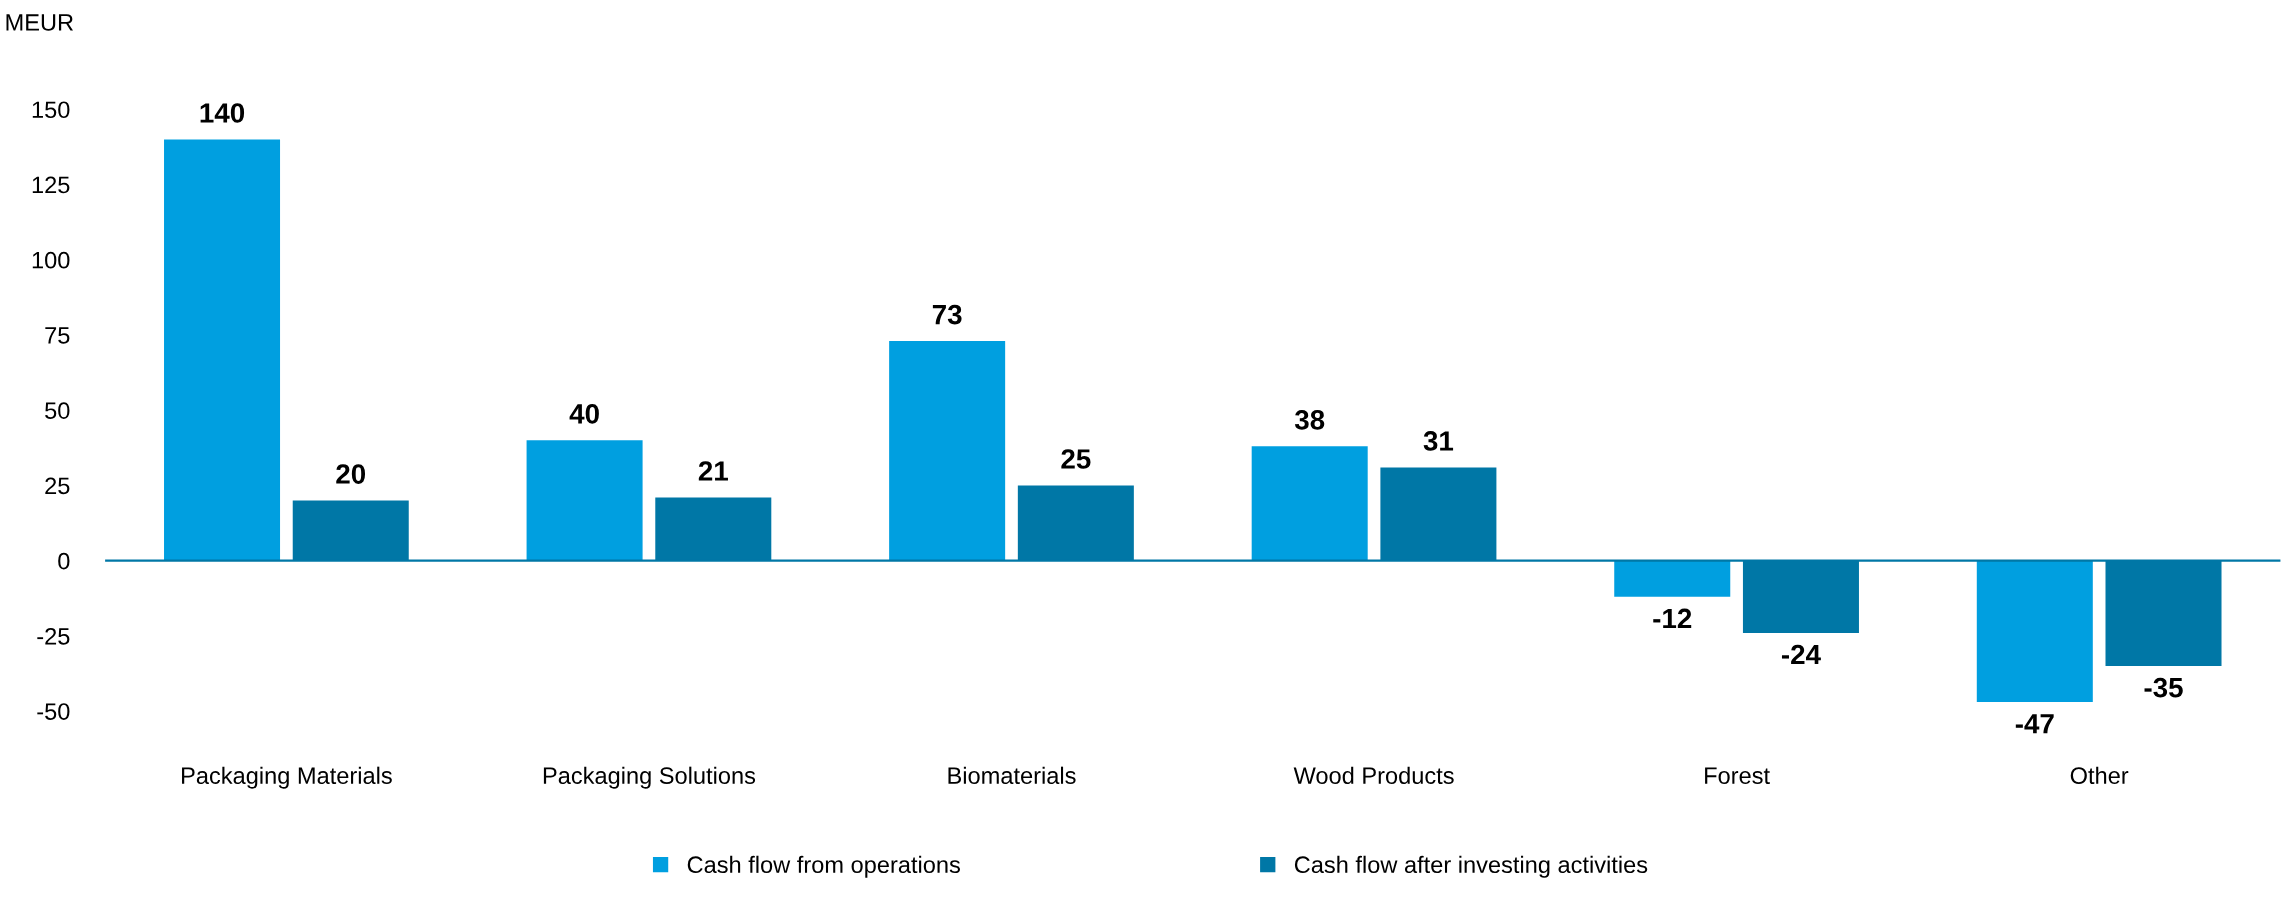  I want to click on y-axis-title: MEUR, so click(39, 22).